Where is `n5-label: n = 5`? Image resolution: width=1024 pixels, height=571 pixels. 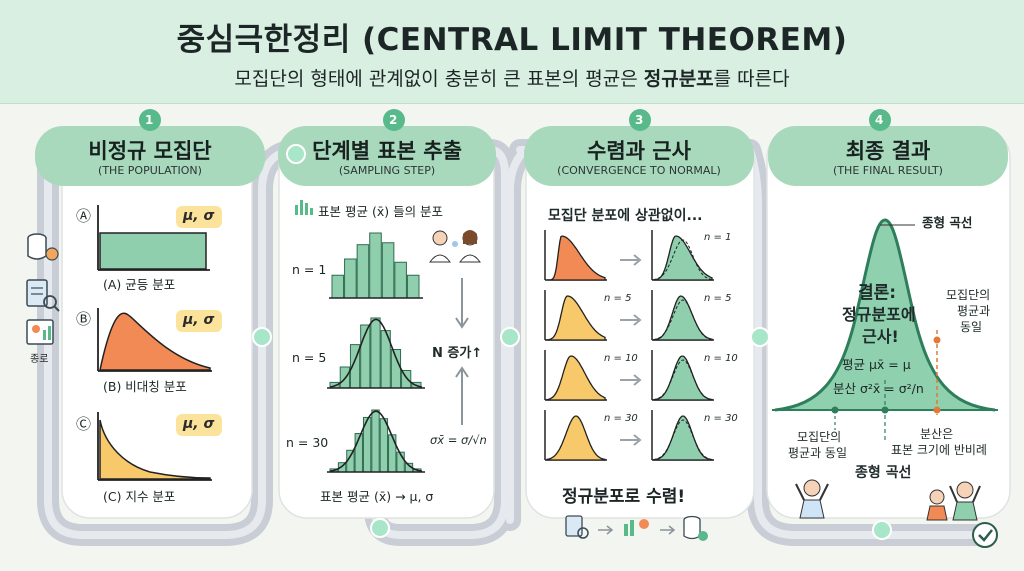 n5-label: n = 5 is located at coordinates (309, 357).